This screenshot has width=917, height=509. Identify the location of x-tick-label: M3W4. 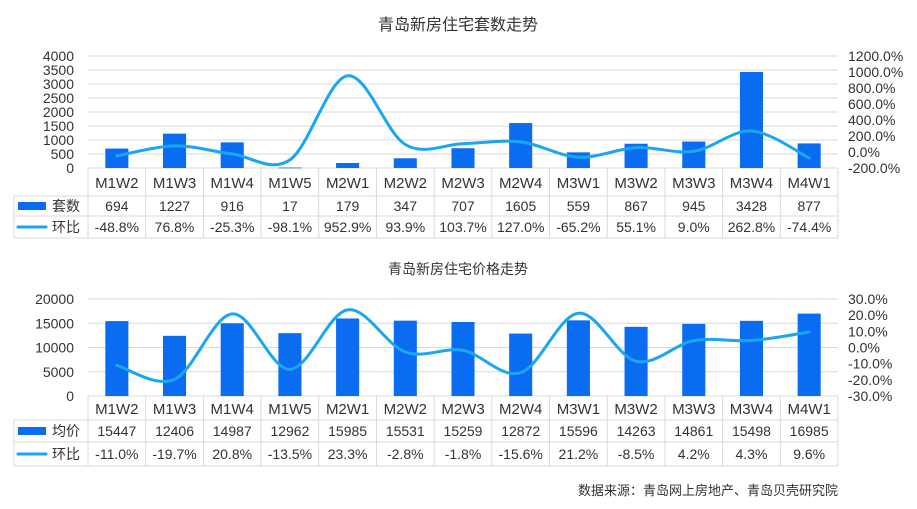
(751, 409).